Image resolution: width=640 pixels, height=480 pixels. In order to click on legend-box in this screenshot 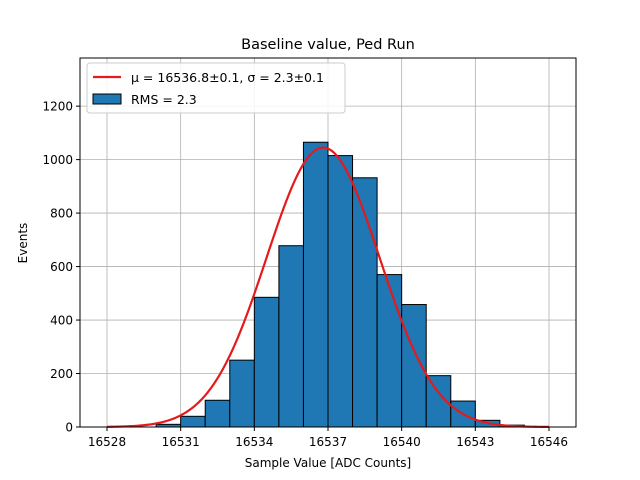, I will do `click(216, 88)`.